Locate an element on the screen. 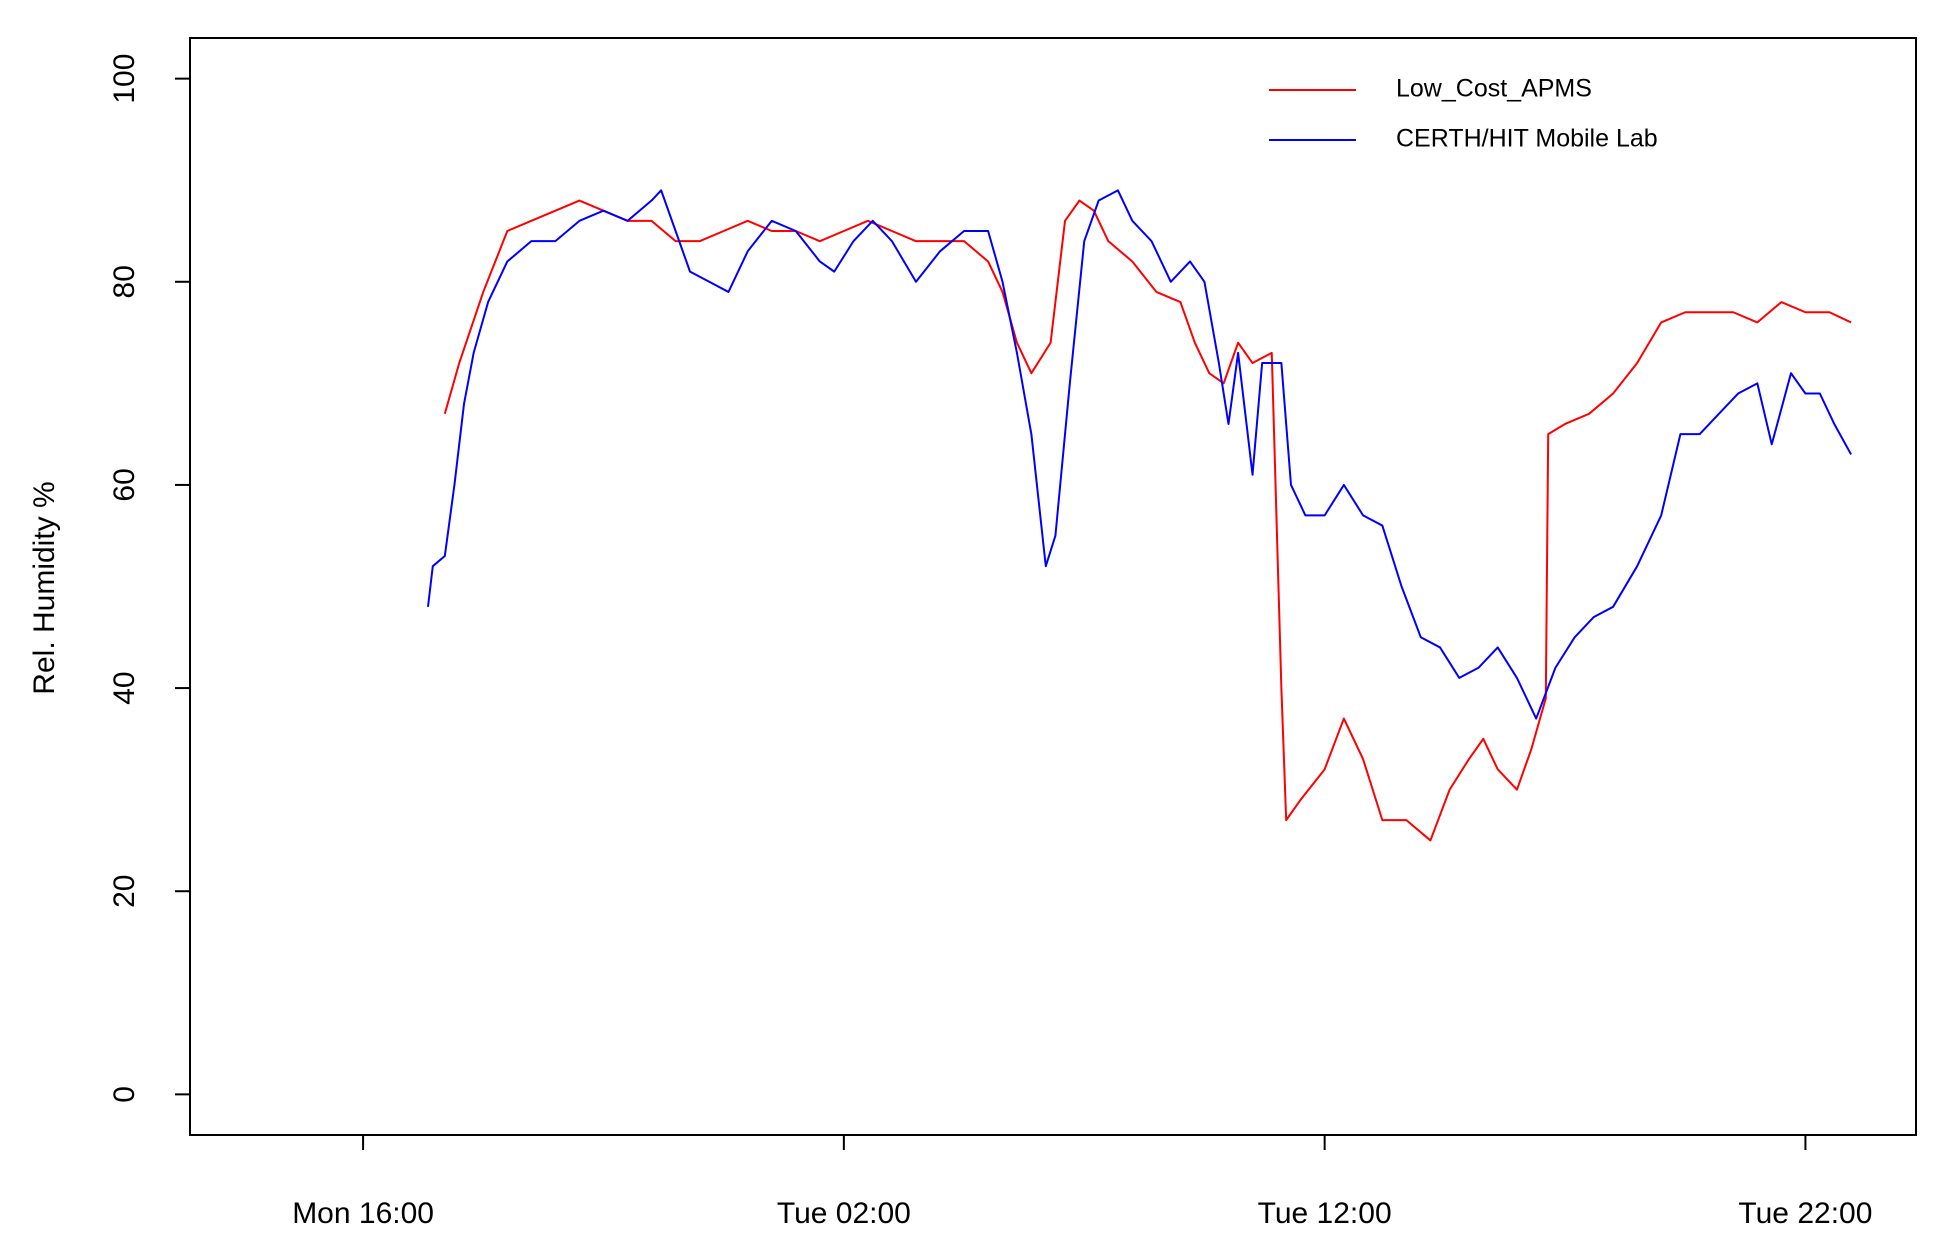 Image resolution: width=1952 pixels, height=1258 pixels. y-tick-label: 40 is located at coordinates (124, 687).